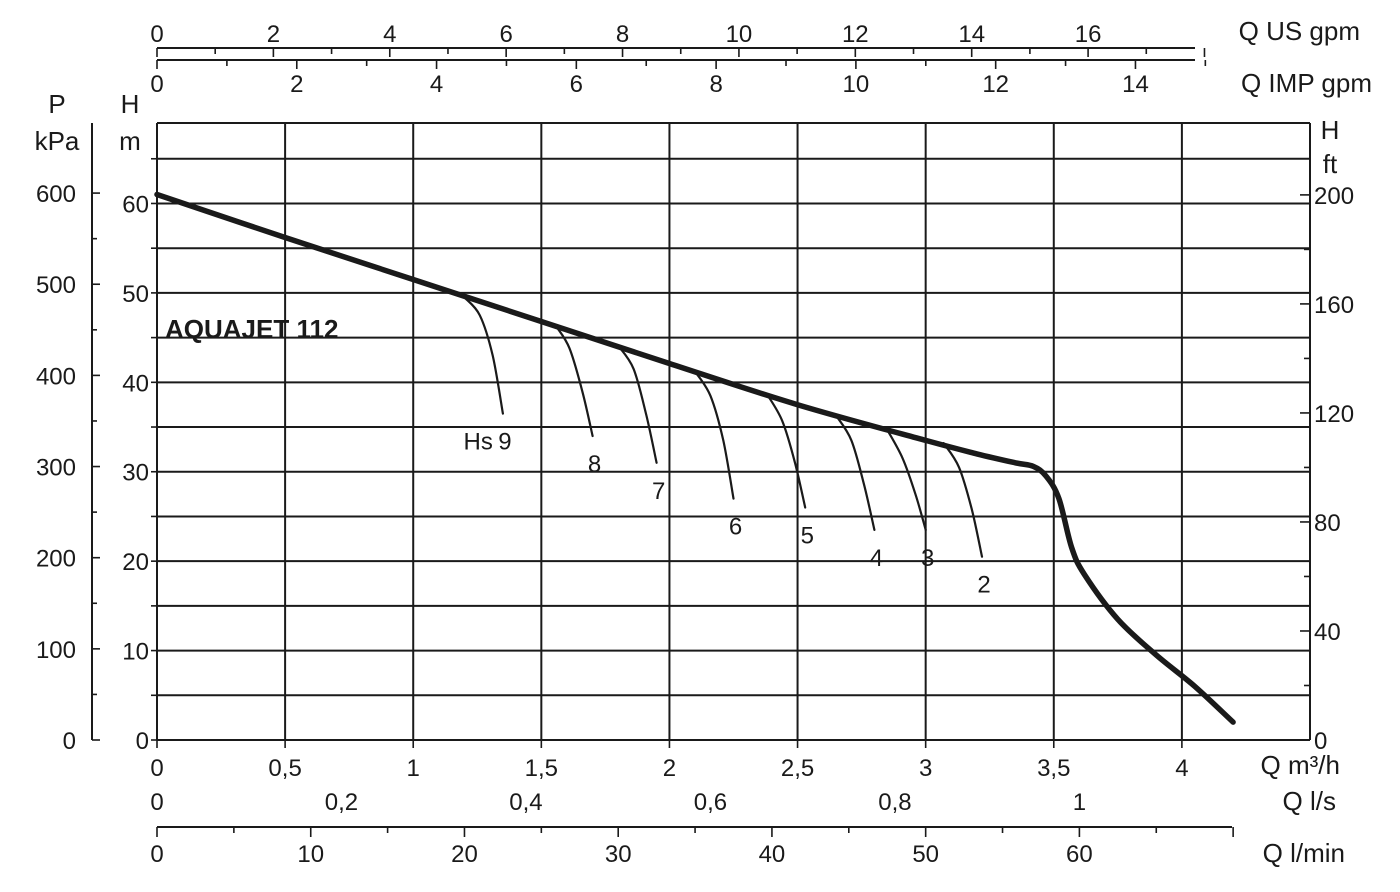  Describe the element at coordinates (622, 34) in the screenshot. I see `us-gpm-tick-label: 8` at that location.